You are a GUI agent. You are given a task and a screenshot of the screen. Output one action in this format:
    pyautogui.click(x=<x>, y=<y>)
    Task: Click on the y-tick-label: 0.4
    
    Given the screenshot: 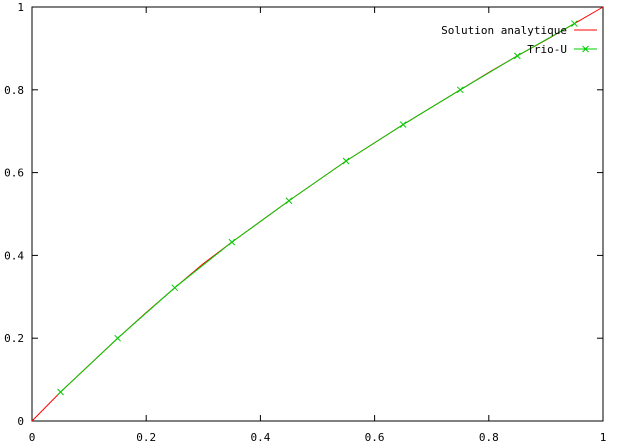 What is the action you would take?
    pyautogui.click(x=14, y=255)
    